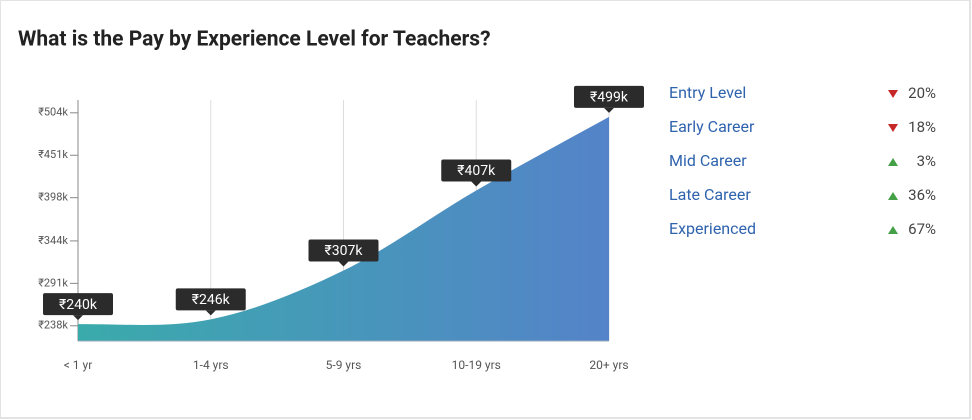 The width and height of the screenshot is (972, 420). What do you see at coordinates (710, 194) in the screenshot?
I see `level-name: Late Career` at bounding box center [710, 194].